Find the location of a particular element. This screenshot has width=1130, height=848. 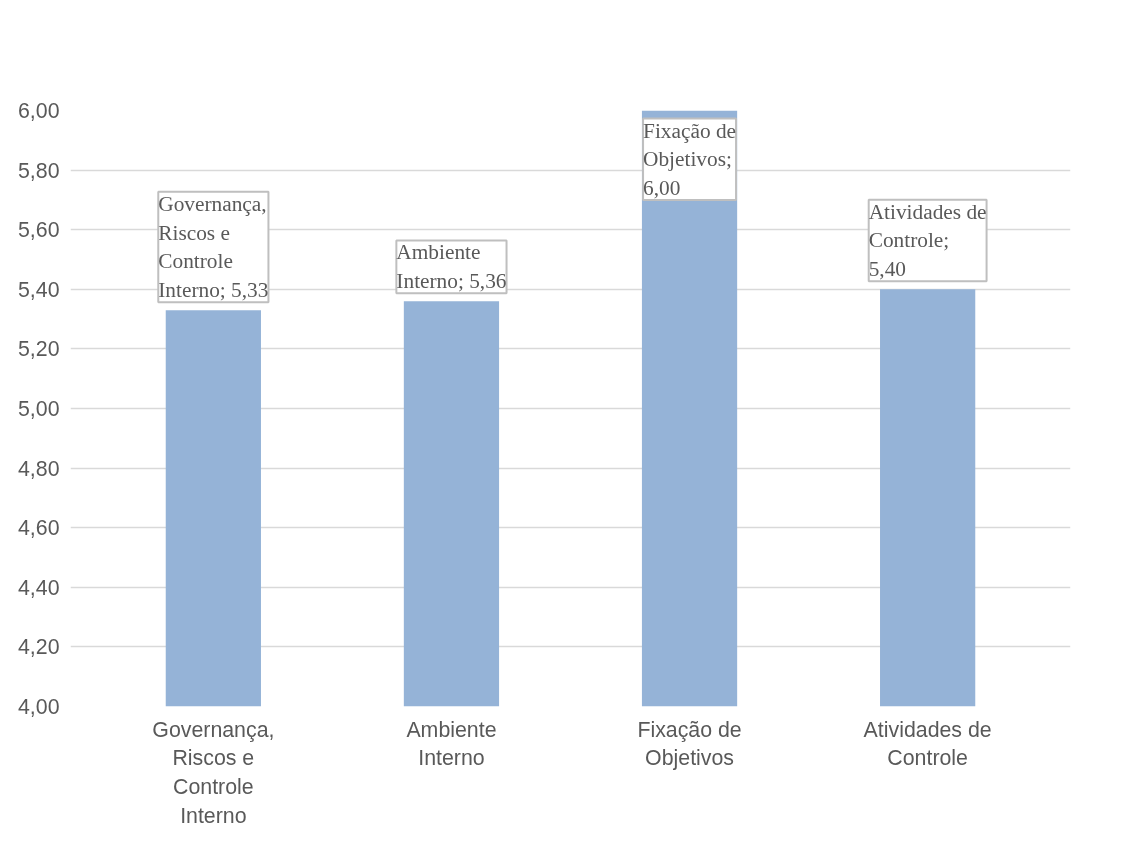

x-tick-label: Governança, Riscos e Controle Interno is located at coordinates (213, 772).